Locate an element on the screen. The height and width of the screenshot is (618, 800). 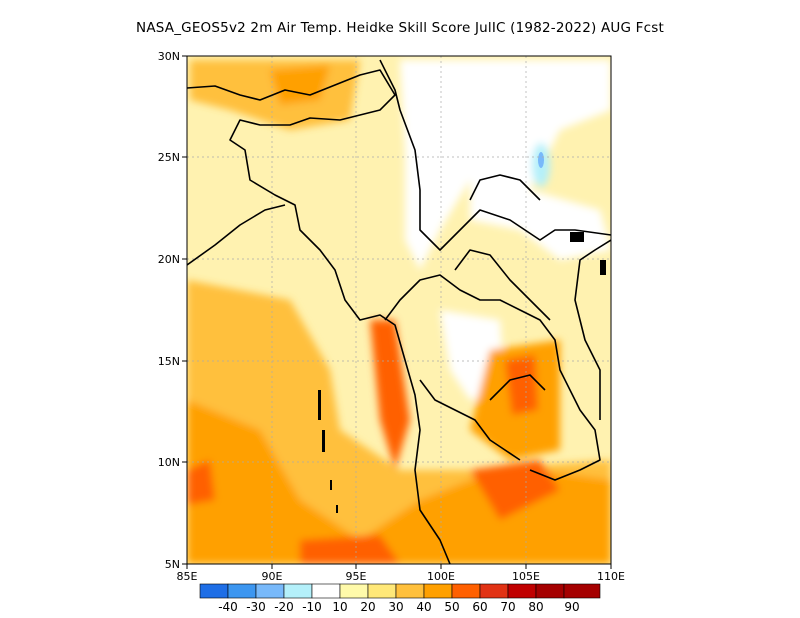
colorbar-label: -20 is located at coordinates (284, 607).